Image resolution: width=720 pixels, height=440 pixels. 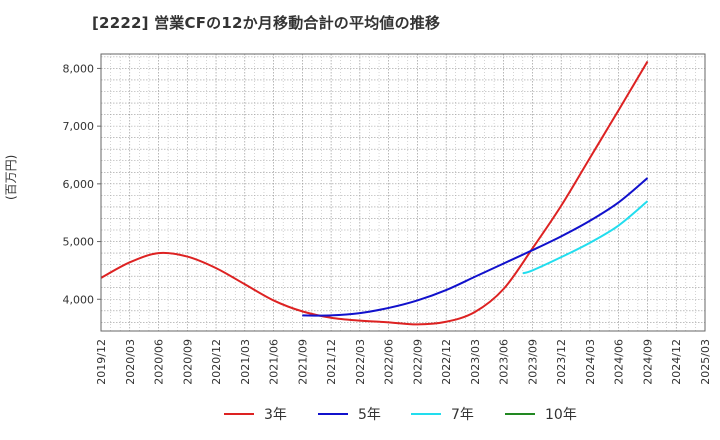 What do you see at coordinates (79, 184) in the screenshot?
I see `y-tick-label: 6,000` at bounding box center [79, 184].